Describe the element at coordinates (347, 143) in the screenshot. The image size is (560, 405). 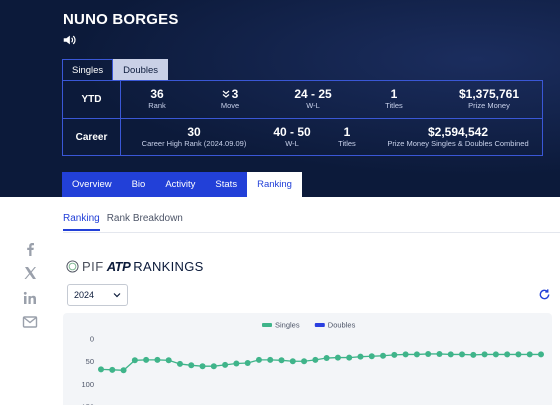
I see `career-titles-label: Titles` at that location.